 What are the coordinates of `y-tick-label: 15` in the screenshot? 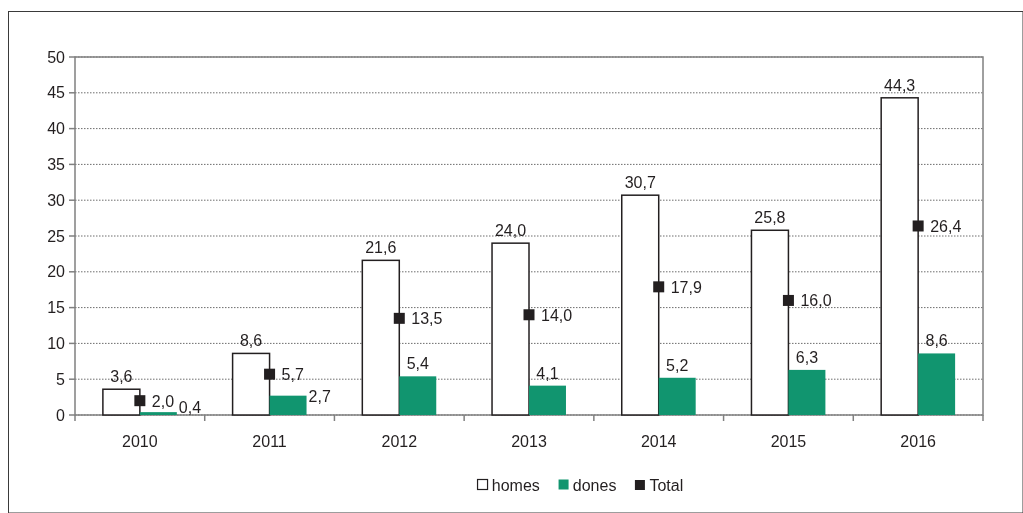 It's located at (56, 308).